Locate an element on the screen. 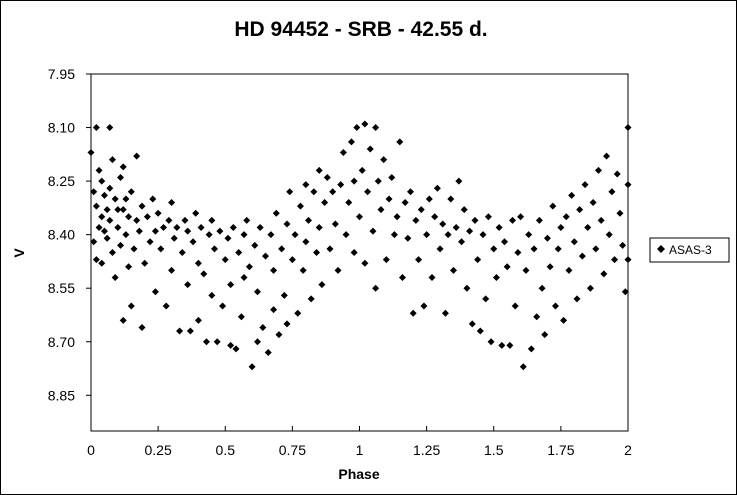 Image resolution: width=737 pixels, height=495 pixels. legend: ASAS-3 is located at coordinates (689, 250).